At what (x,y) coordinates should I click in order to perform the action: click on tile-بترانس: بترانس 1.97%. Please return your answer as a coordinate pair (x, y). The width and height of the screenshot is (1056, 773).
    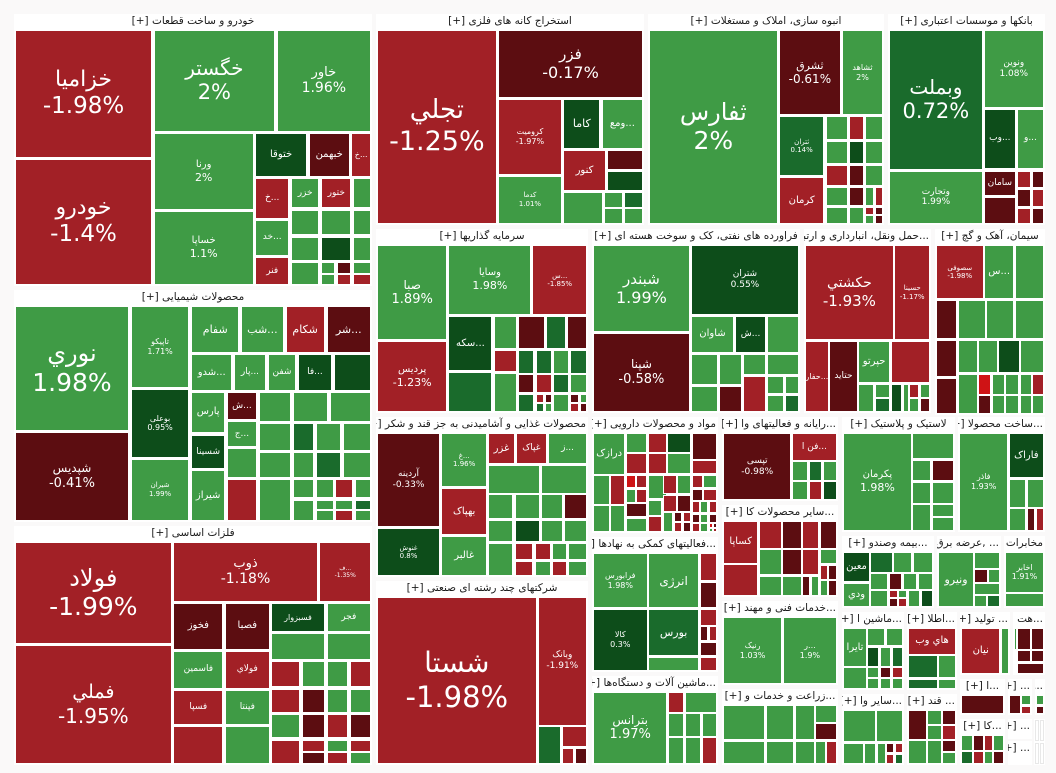
    Looking at the image, I should click on (630, 728).